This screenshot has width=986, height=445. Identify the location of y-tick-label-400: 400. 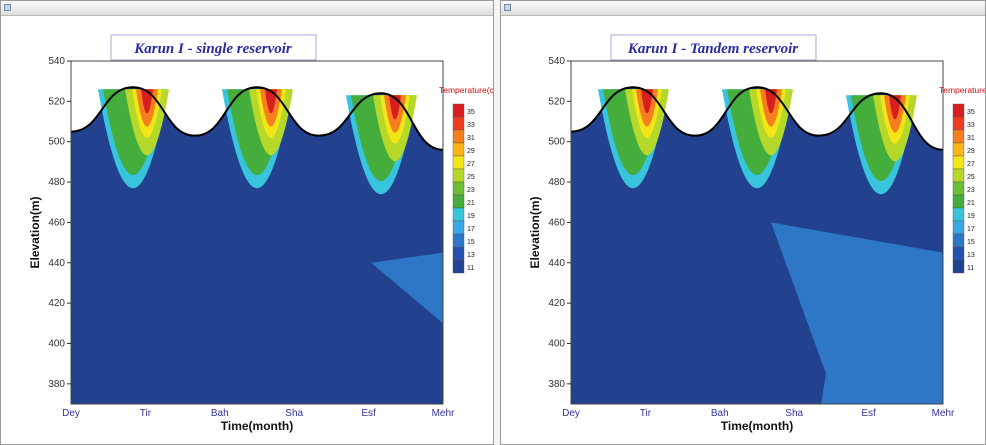
(56, 343).